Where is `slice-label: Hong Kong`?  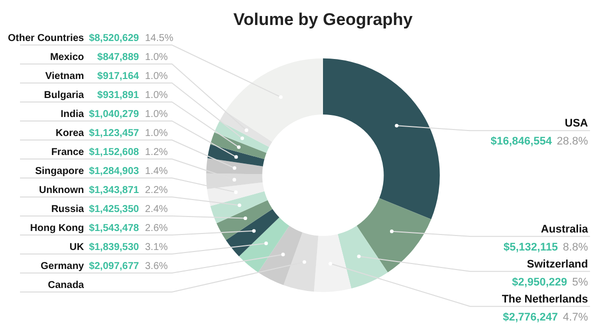
slice-label: Hong Kong is located at coordinates (57, 228).